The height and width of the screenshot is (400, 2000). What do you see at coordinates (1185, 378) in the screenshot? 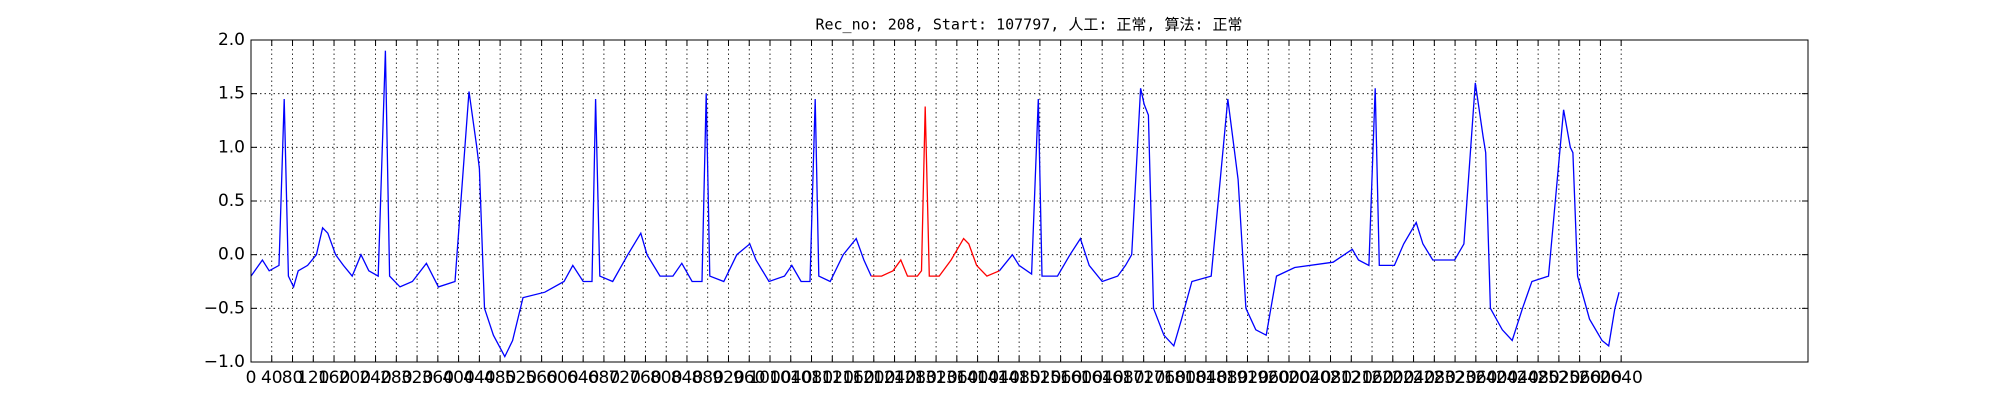
I see `x-tick-label: 1800` at bounding box center [1185, 378].